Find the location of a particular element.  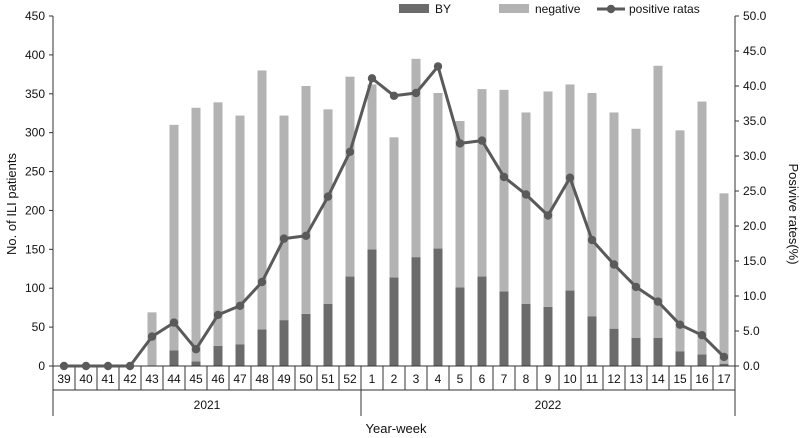

x-tick-label: 16 is located at coordinates (702, 379).